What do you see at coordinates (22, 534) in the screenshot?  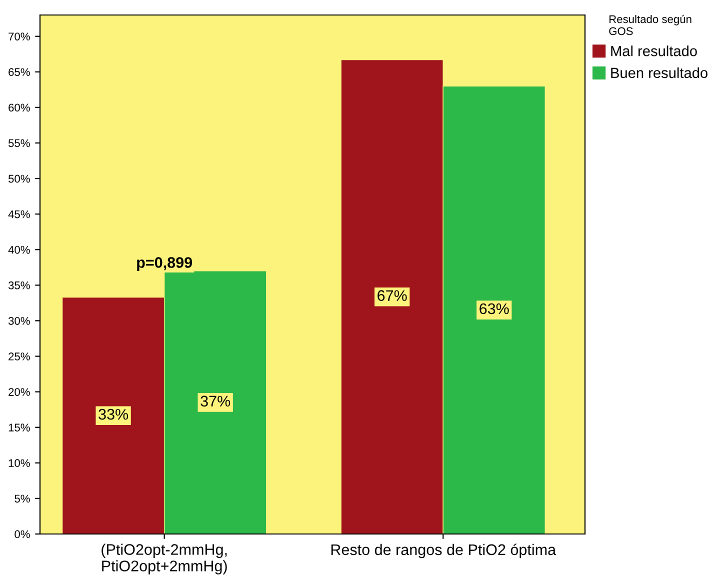 I see `y-tick-label: 0%` at bounding box center [22, 534].